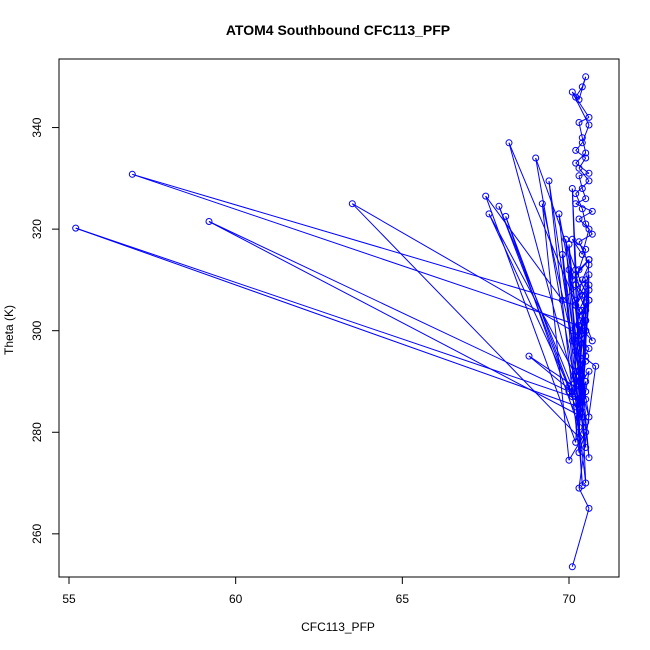 The height and width of the screenshot is (650, 650). I want to click on y-tick-label: 300, so click(37, 330).